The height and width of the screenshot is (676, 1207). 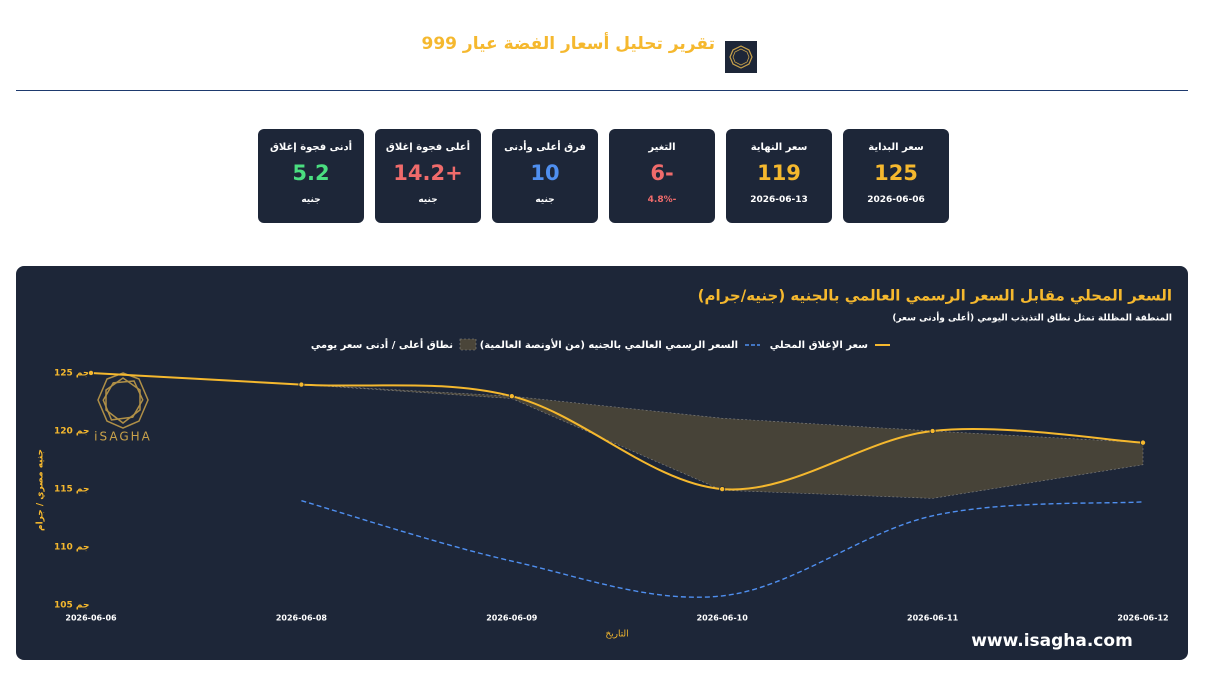 I want to click on kpi-label: أعلى فجوة إغلاق, so click(x=428, y=147).